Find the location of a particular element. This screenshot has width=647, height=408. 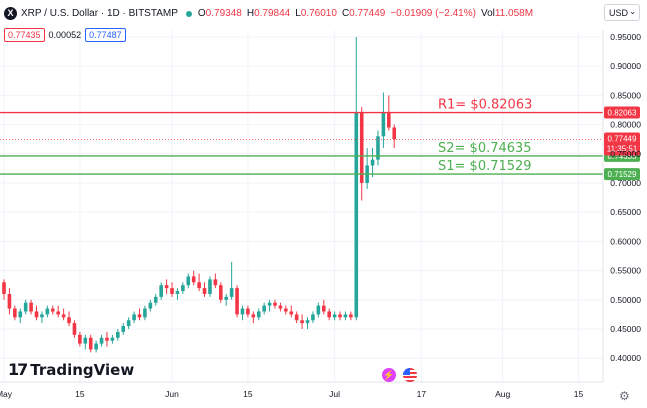

level-label: S2= $0.74635 is located at coordinates (485, 148).